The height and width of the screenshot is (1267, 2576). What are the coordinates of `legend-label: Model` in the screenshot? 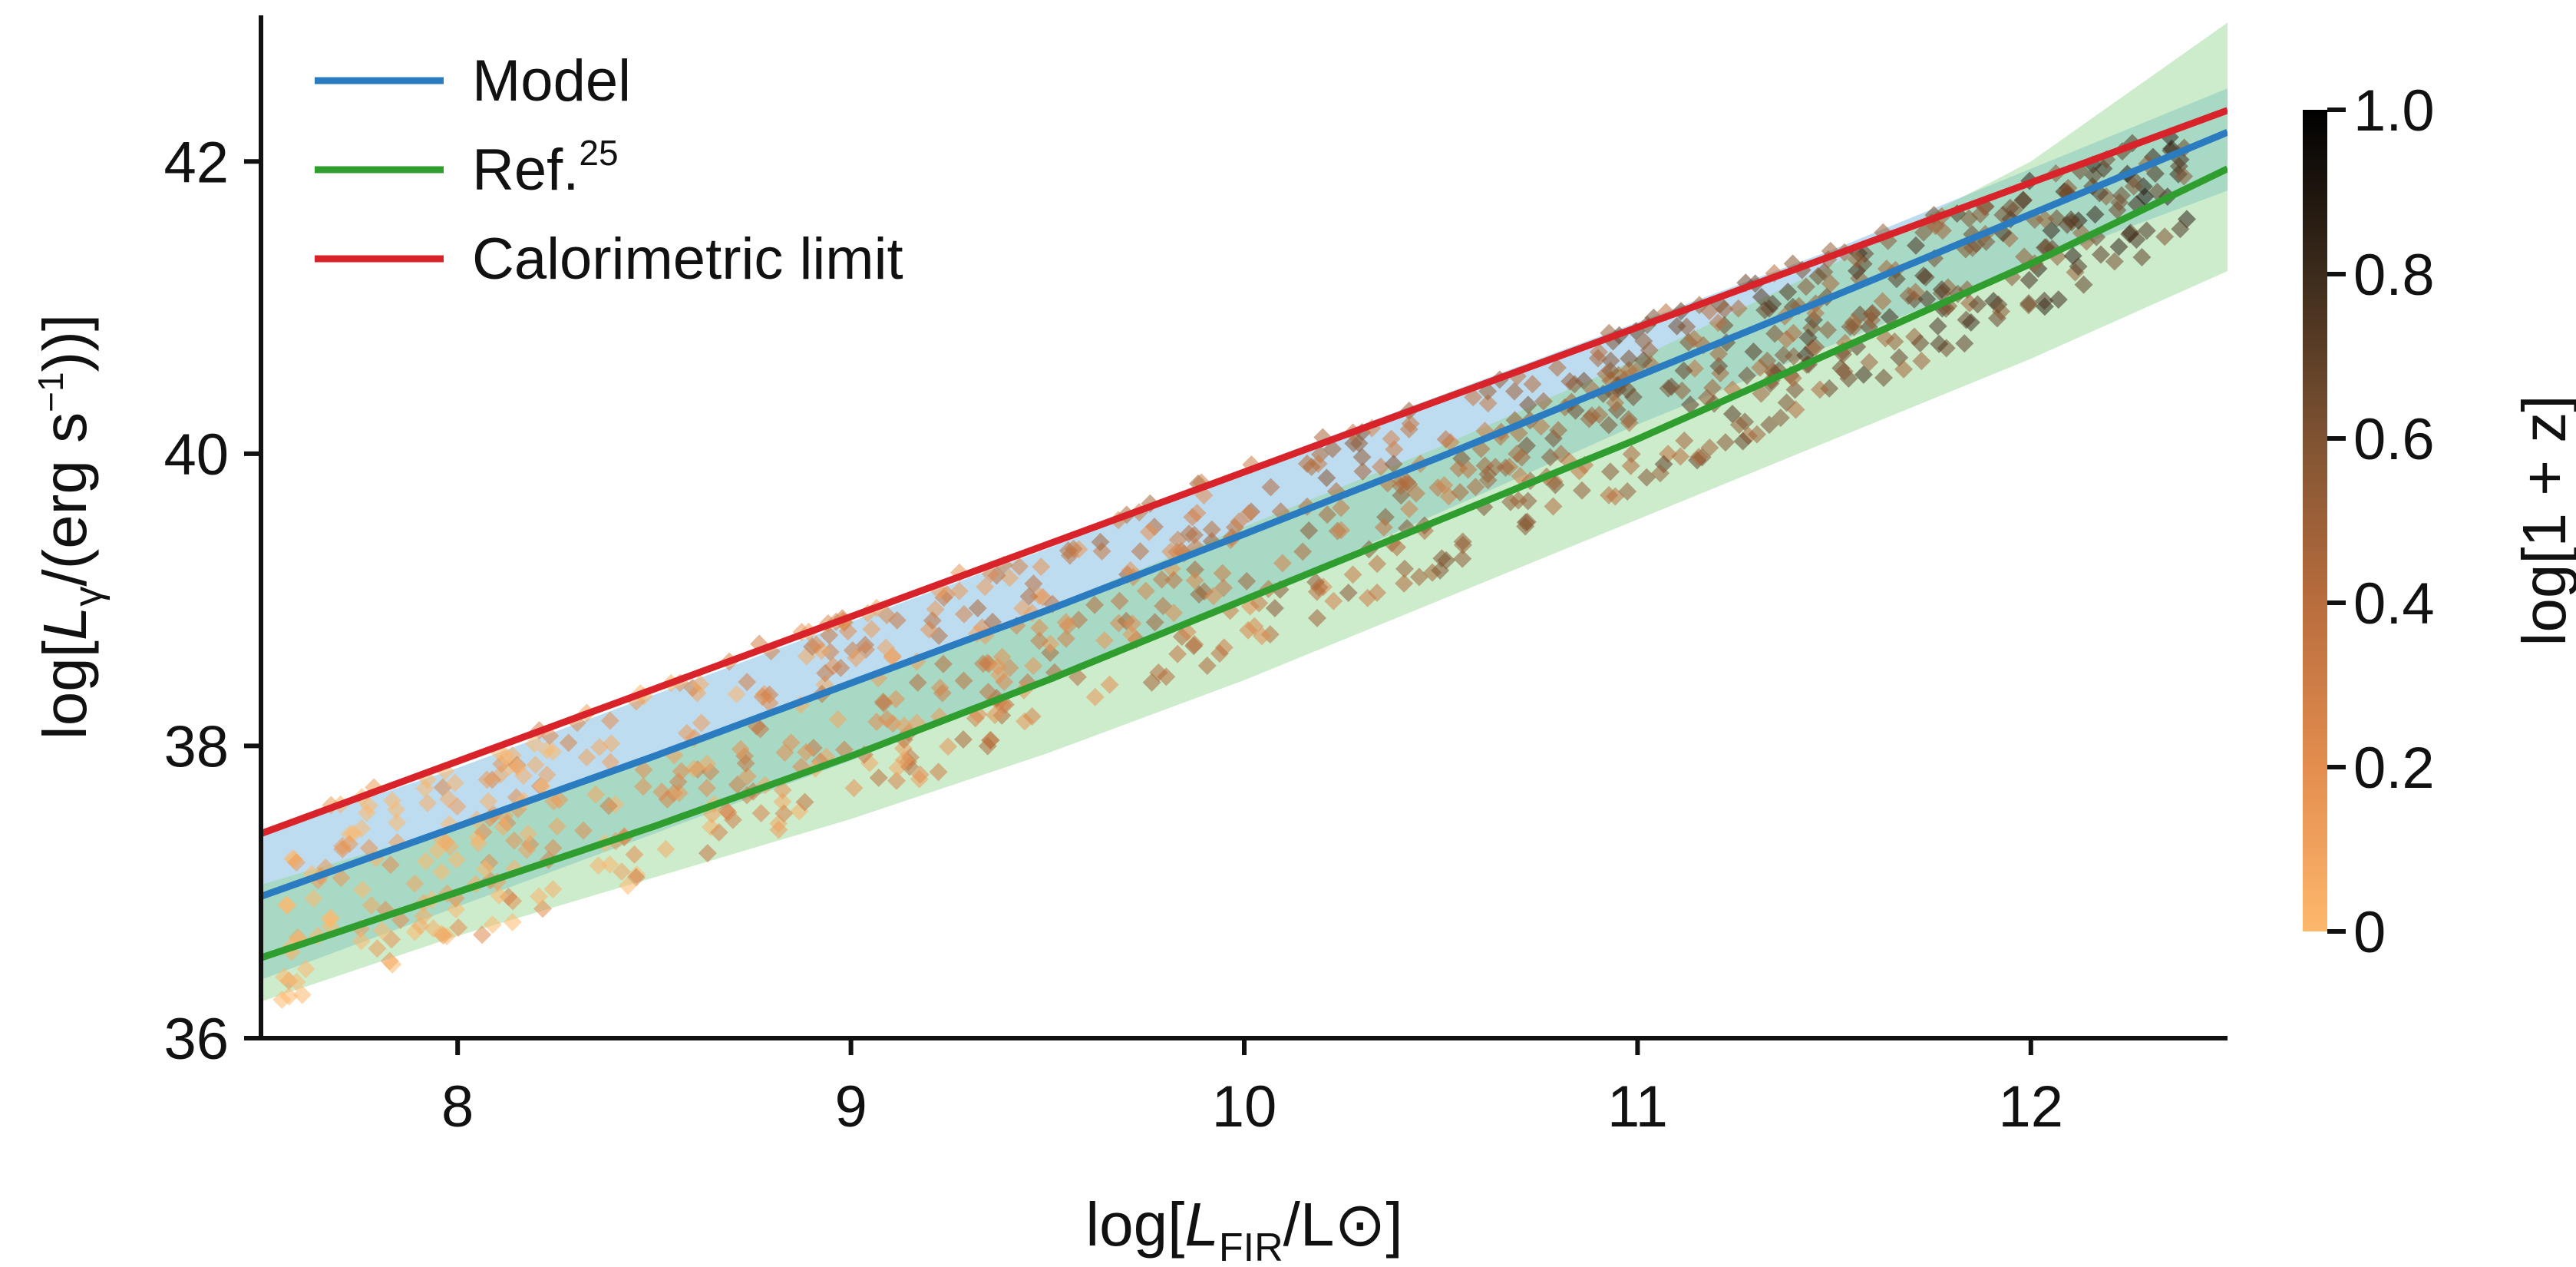 It's located at (551, 81).